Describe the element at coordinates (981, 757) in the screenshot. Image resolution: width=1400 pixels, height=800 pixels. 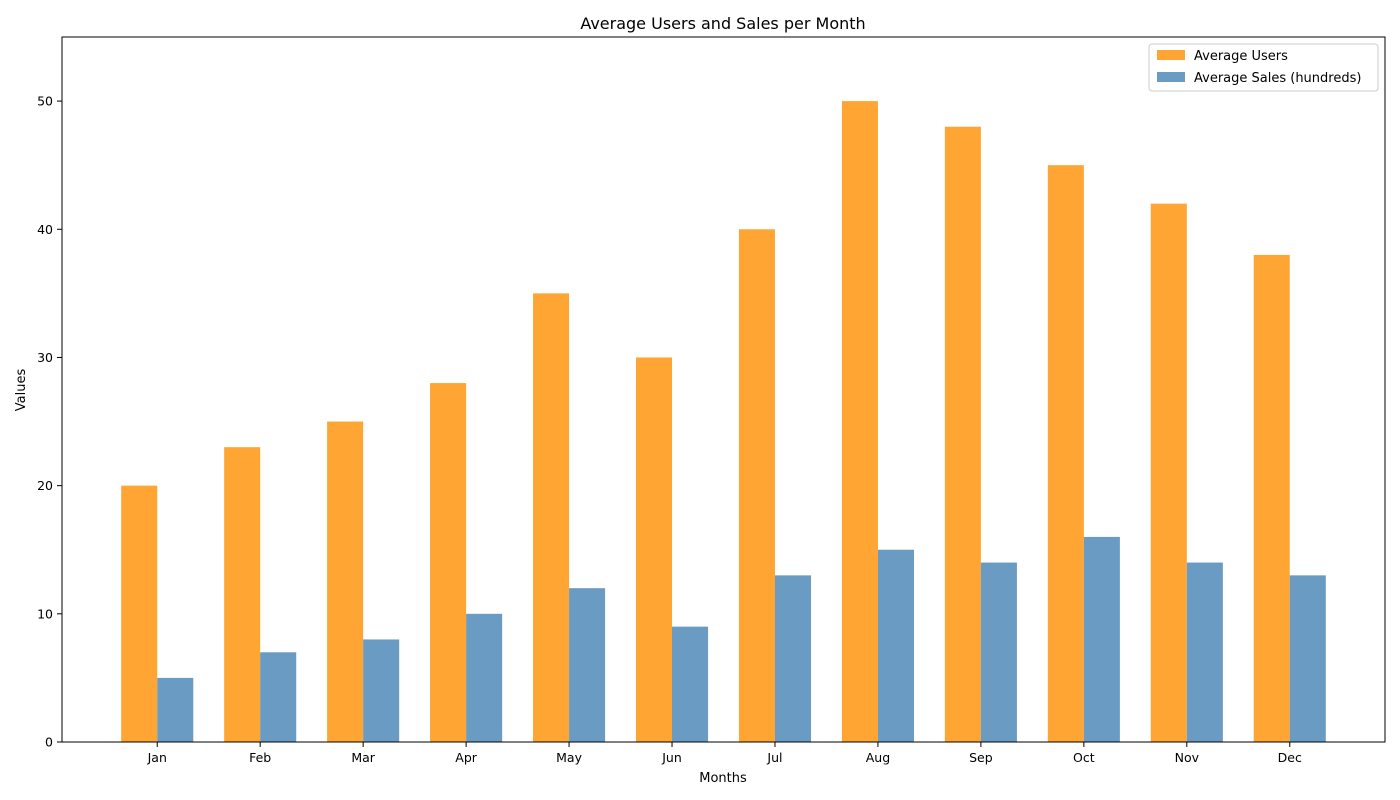
I see `x-tick-label-sep: Sep` at that location.